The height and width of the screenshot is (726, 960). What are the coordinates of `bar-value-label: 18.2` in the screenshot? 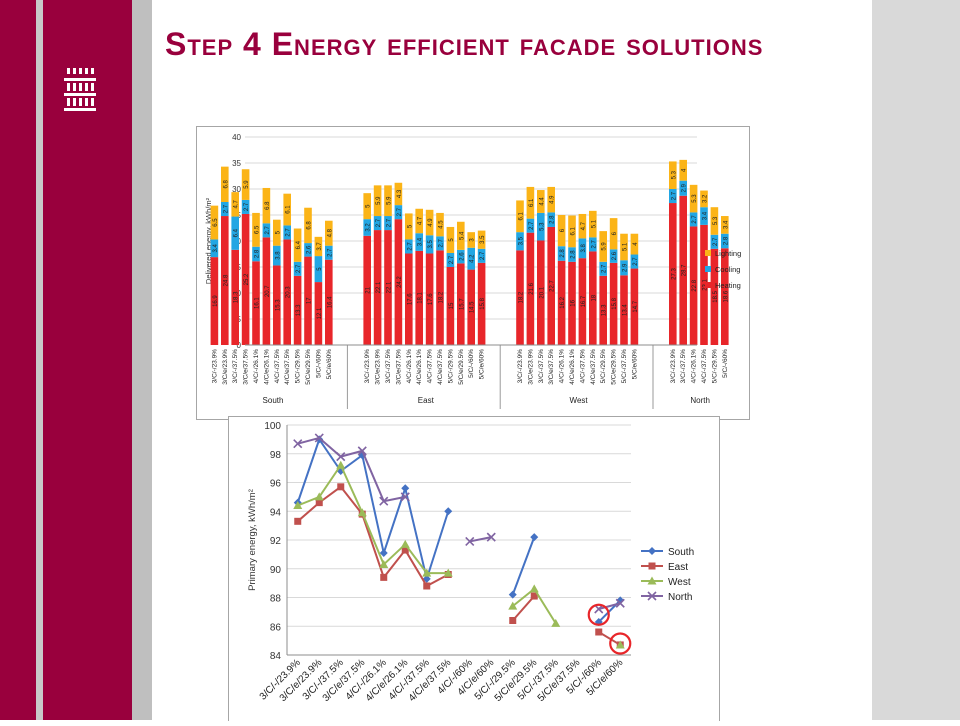 It's located at (442, 297).